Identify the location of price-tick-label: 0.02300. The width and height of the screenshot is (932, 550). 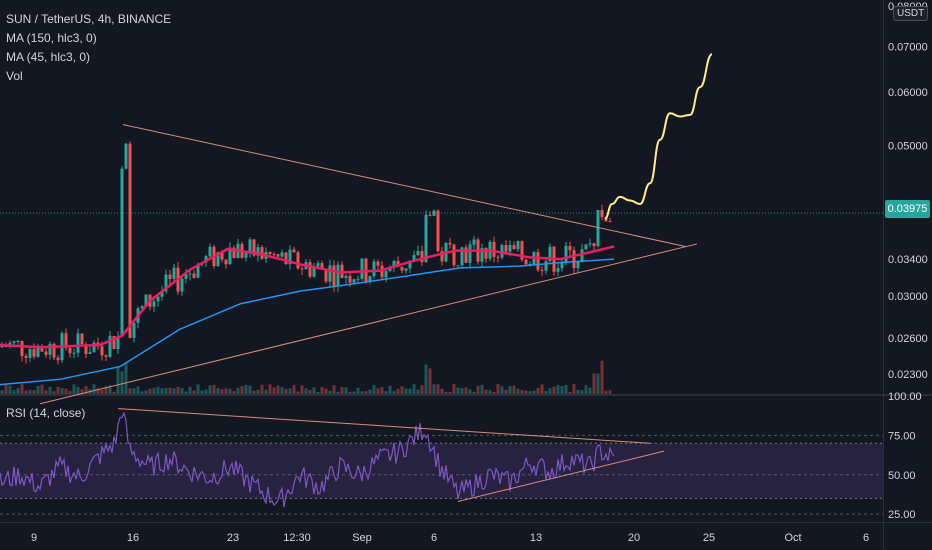
(908, 375).